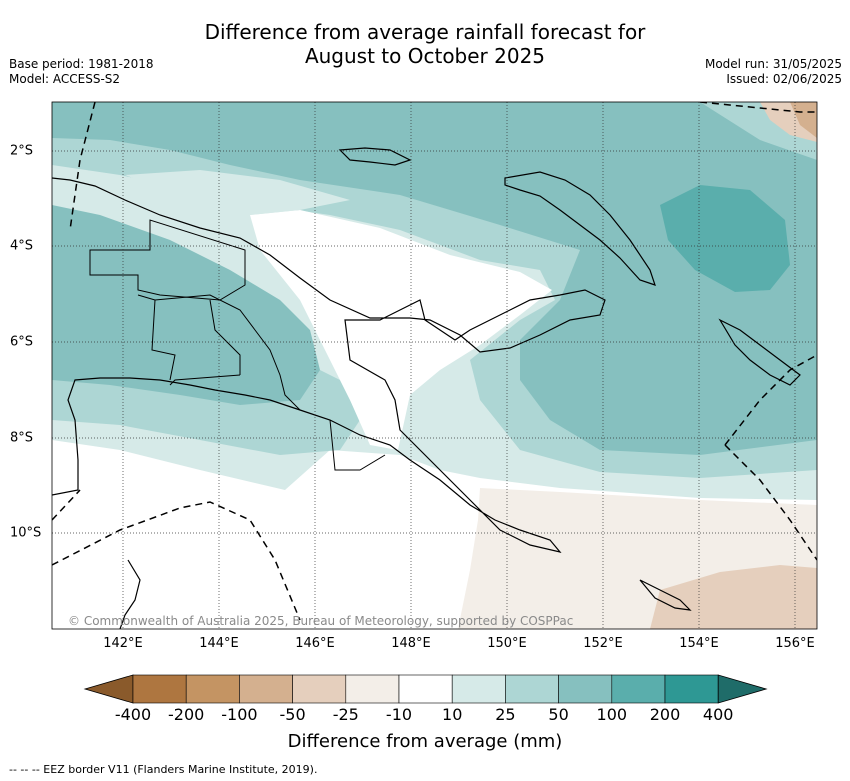  I want to click on base-period: Base period: 1981-2018, so click(81, 64).